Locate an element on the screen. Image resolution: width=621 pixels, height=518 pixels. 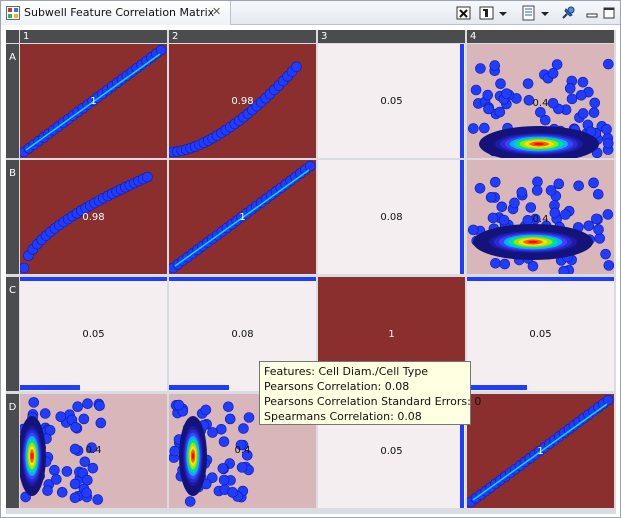
matrix-cell-B4: 0.4 is located at coordinates (540, 217).